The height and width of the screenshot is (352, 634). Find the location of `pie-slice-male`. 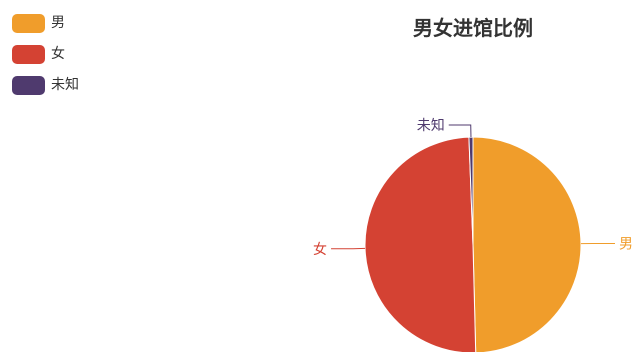

pie-slice-male is located at coordinates (527, 244).